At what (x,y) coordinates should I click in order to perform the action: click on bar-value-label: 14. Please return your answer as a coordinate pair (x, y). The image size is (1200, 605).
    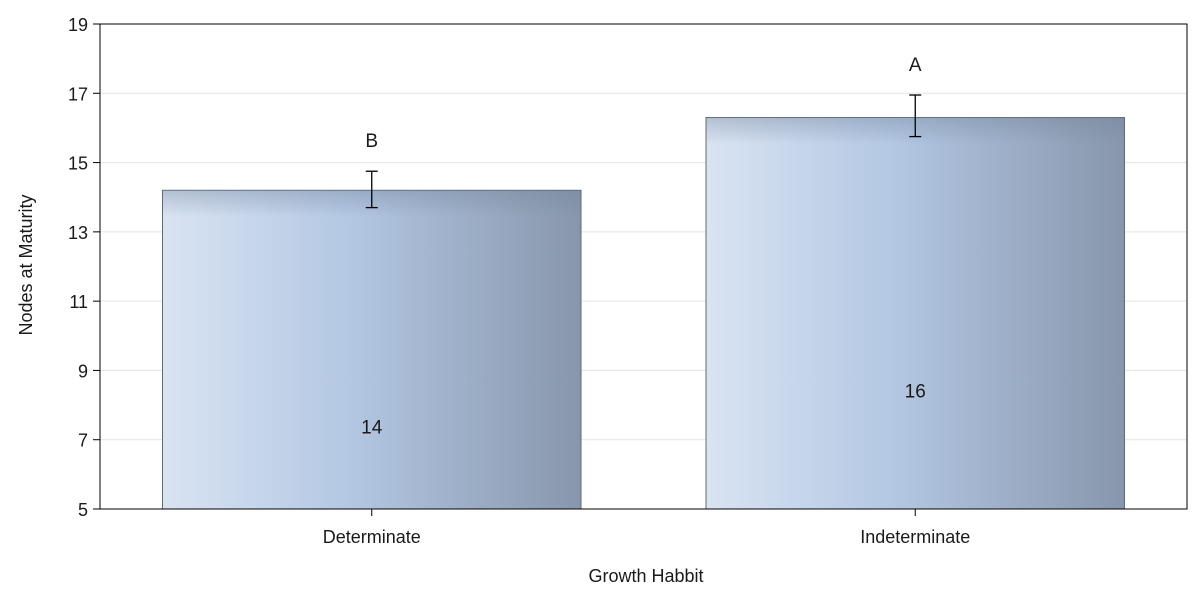
    Looking at the image, I should click on (372, 428).